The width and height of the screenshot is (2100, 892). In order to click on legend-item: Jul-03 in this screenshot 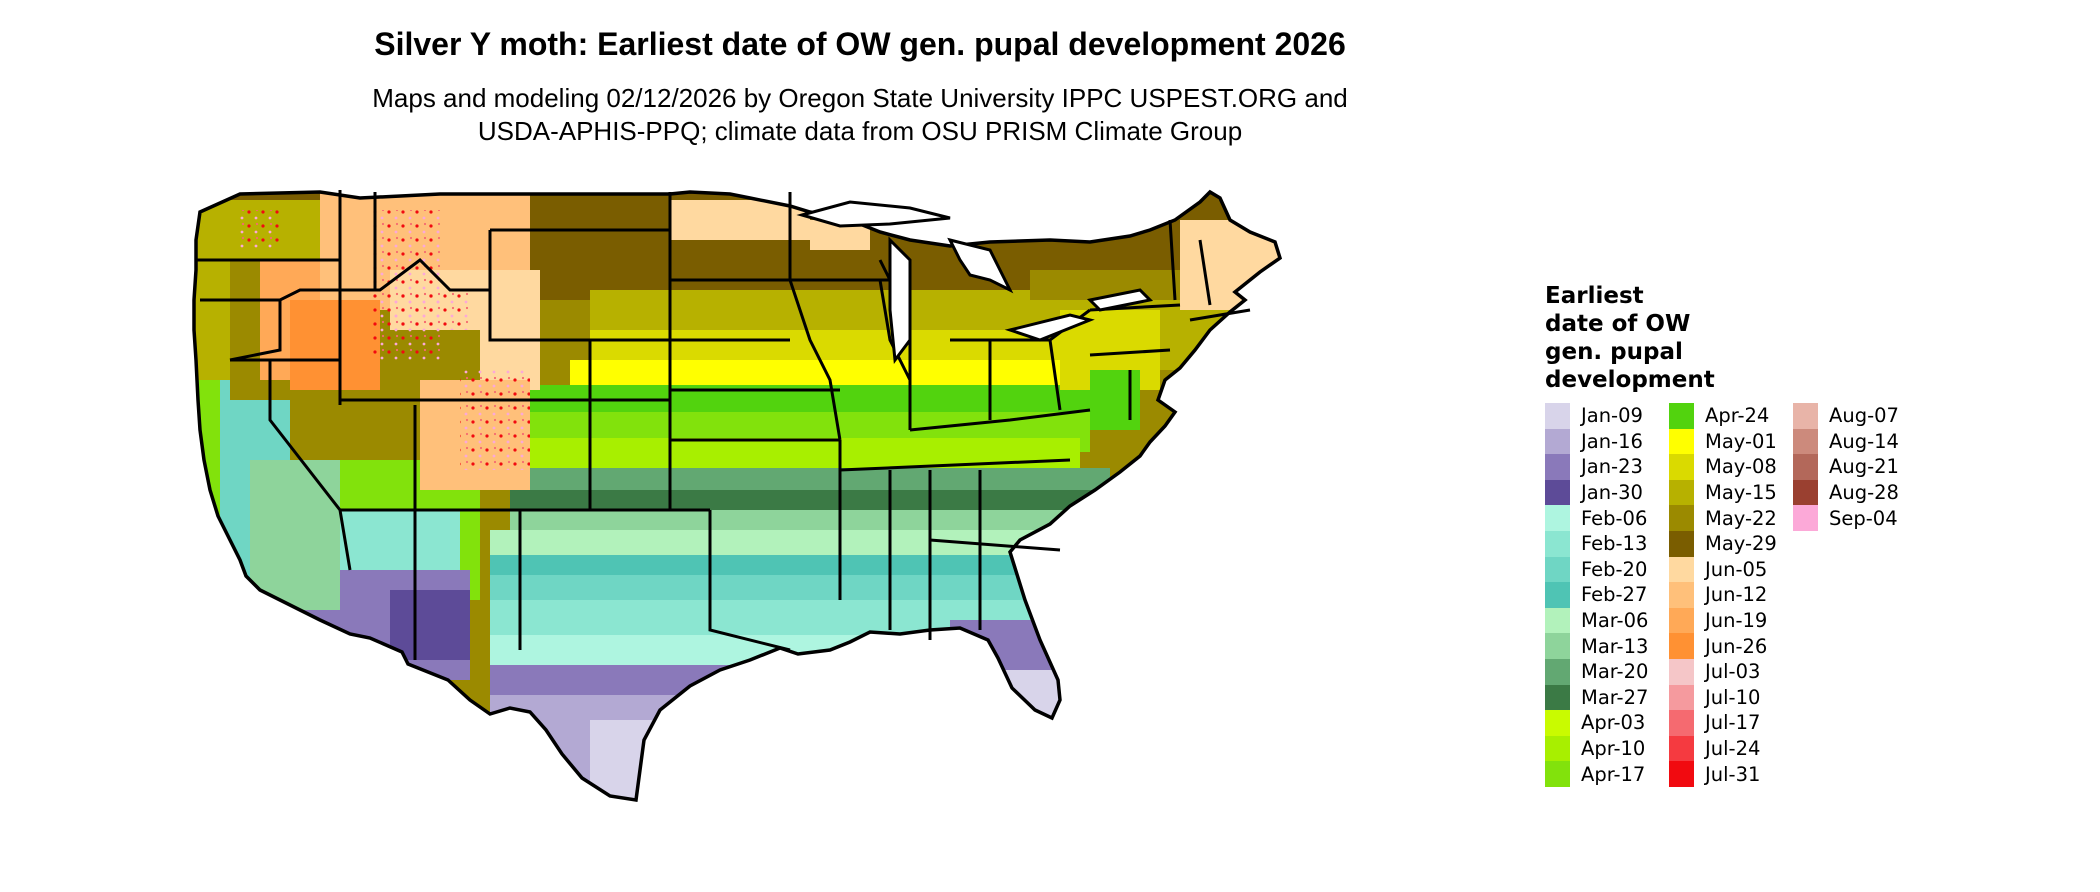, I will do `click(1731, 671)`.